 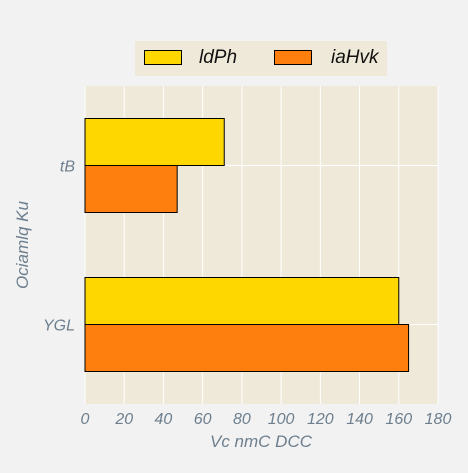 What do you see at coordinates (438, 419) in the screenshot?
I see `x-tick-label: 180` at bounding box center [438, 419].